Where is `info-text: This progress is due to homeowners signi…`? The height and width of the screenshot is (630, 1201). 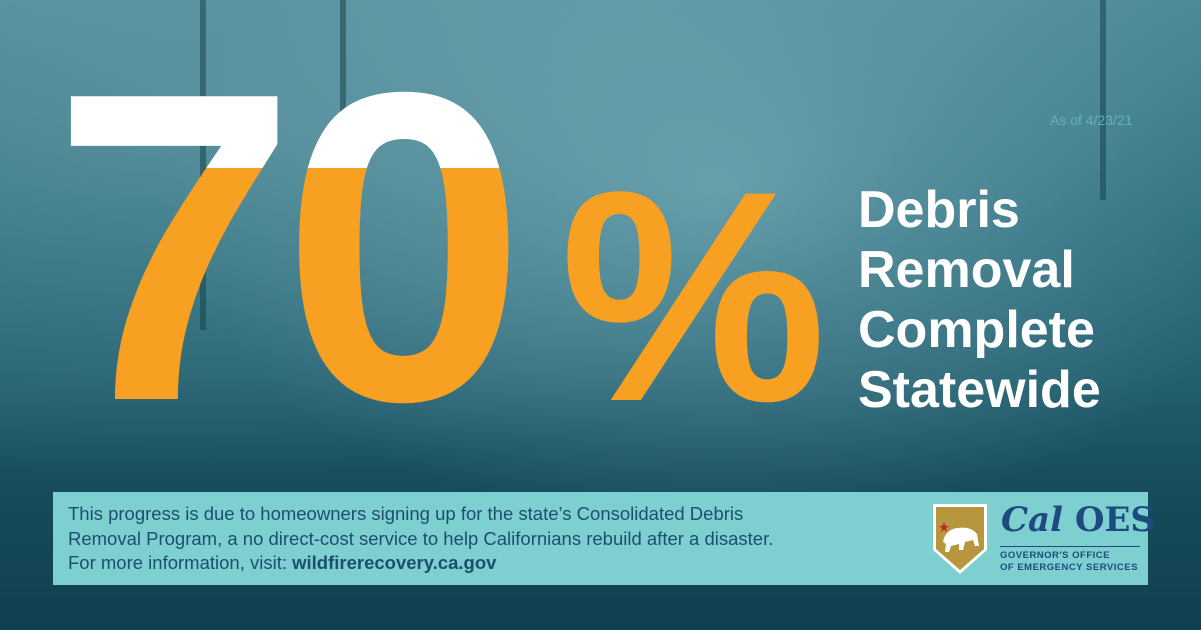 info-text: This progress is due to homeowners signi… is located at coordinates (488, 539).